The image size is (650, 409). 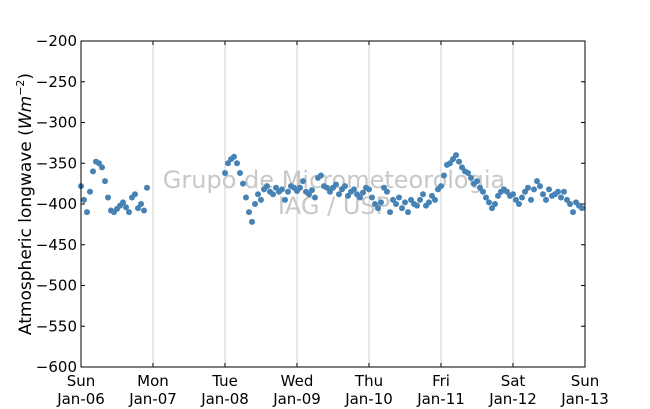 What do you see at coordinates (80, 399) in the screenshot?
I see `x-tick-label-date: Jan-06` at bounding box center [80, 399].